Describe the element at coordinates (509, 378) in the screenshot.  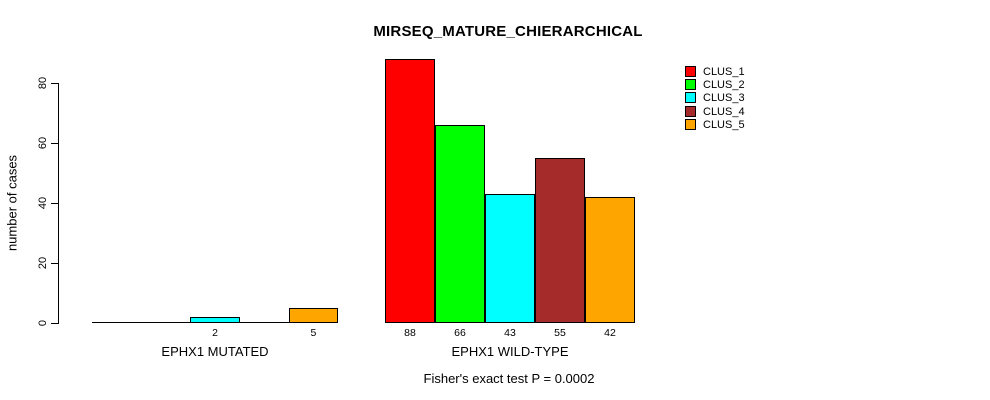
I see `fisher-test-annotation: Fisher's exact test P = 0.0002` at that location.